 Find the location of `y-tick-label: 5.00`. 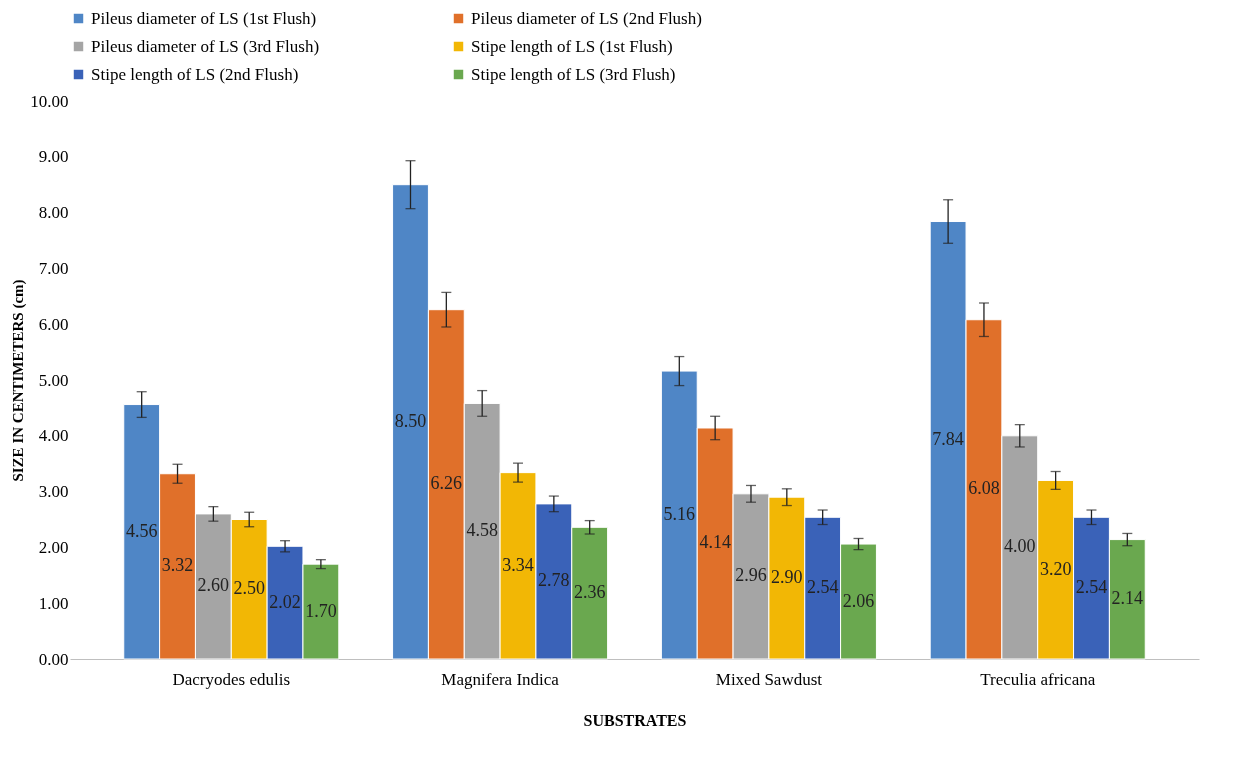

y-tick-label: 5.00 is located at coordinates (53, 380).